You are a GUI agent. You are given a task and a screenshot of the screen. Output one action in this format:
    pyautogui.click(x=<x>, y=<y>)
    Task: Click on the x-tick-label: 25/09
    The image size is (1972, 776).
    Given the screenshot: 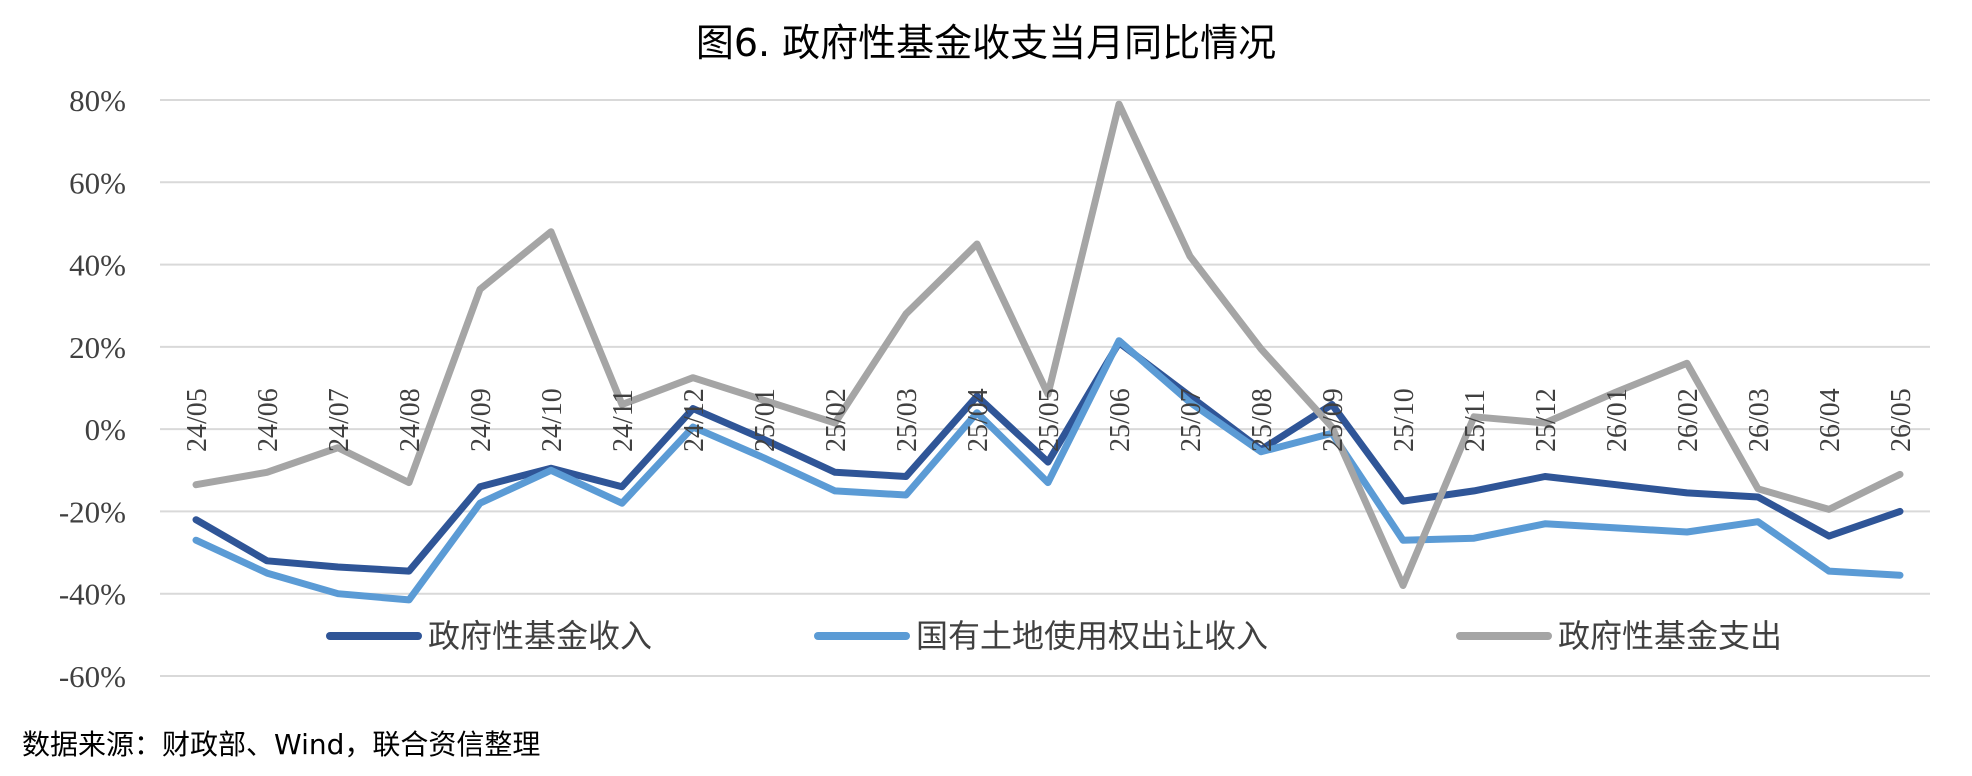 What is the action you would take?
    pyautogui.click(x=1333, y=420)
    